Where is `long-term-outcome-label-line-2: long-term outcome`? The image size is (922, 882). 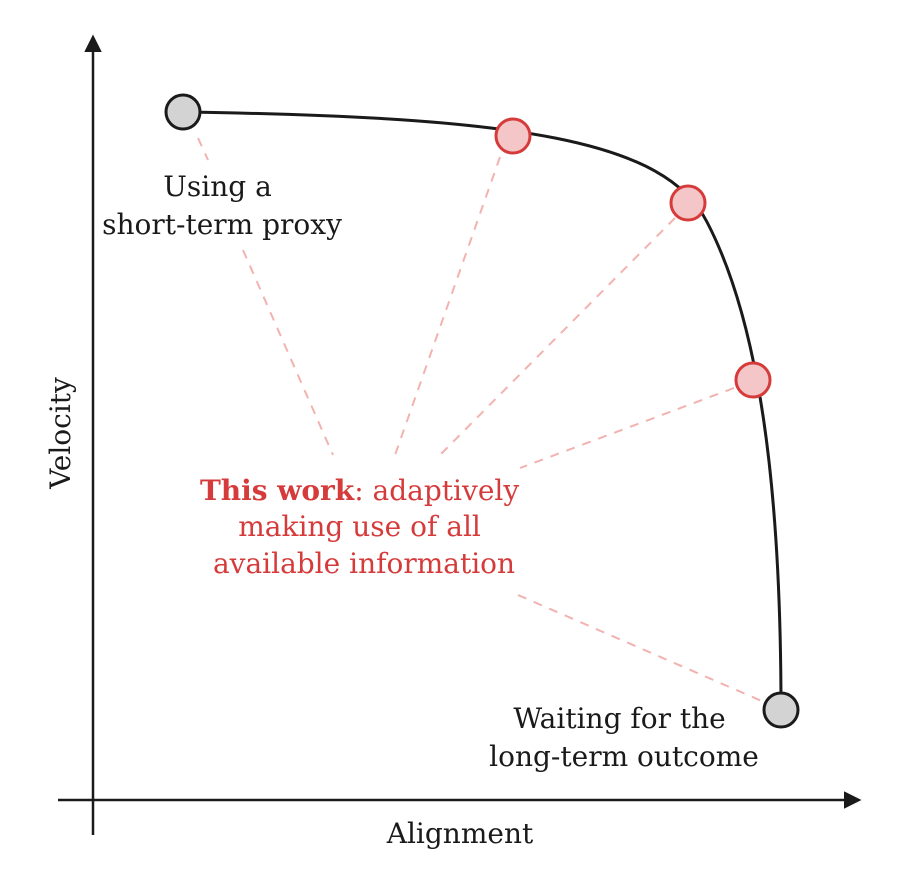
long-term-outcome-label-line-2: long-term outcome is located at coordinates (624, 756).